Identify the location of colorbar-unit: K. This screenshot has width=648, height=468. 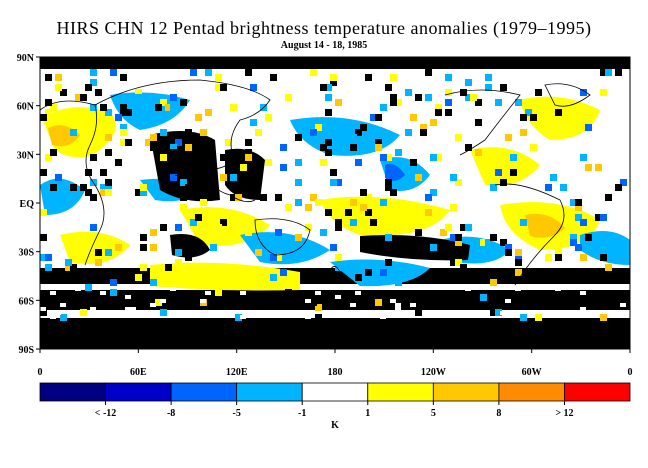
(335, 425).